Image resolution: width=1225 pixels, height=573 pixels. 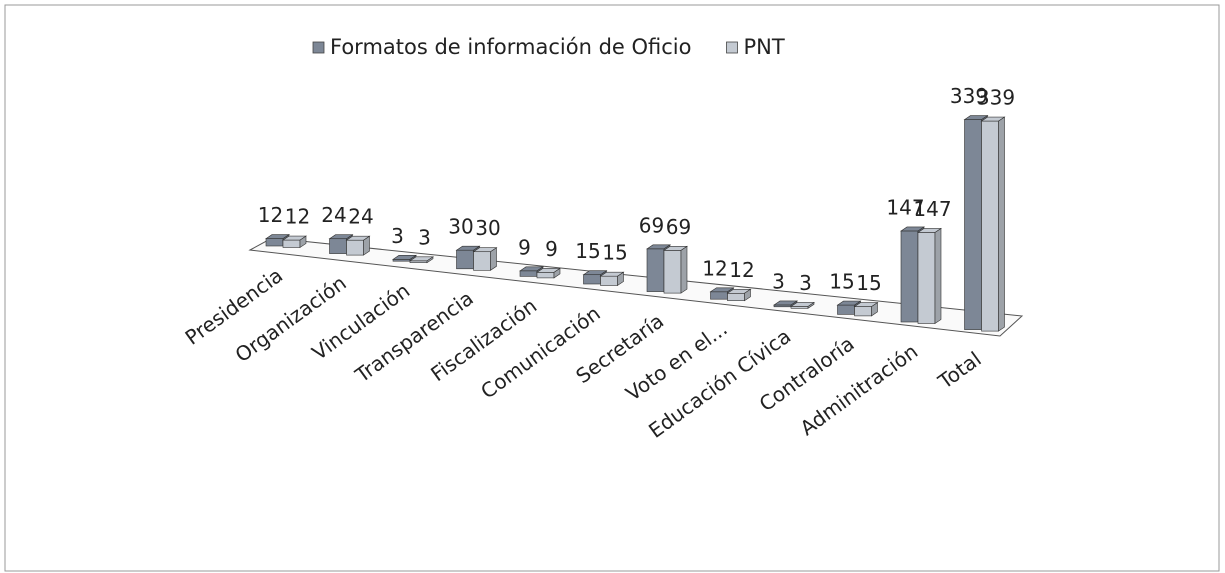 I want to click on floor, so click(x=636, y=287).